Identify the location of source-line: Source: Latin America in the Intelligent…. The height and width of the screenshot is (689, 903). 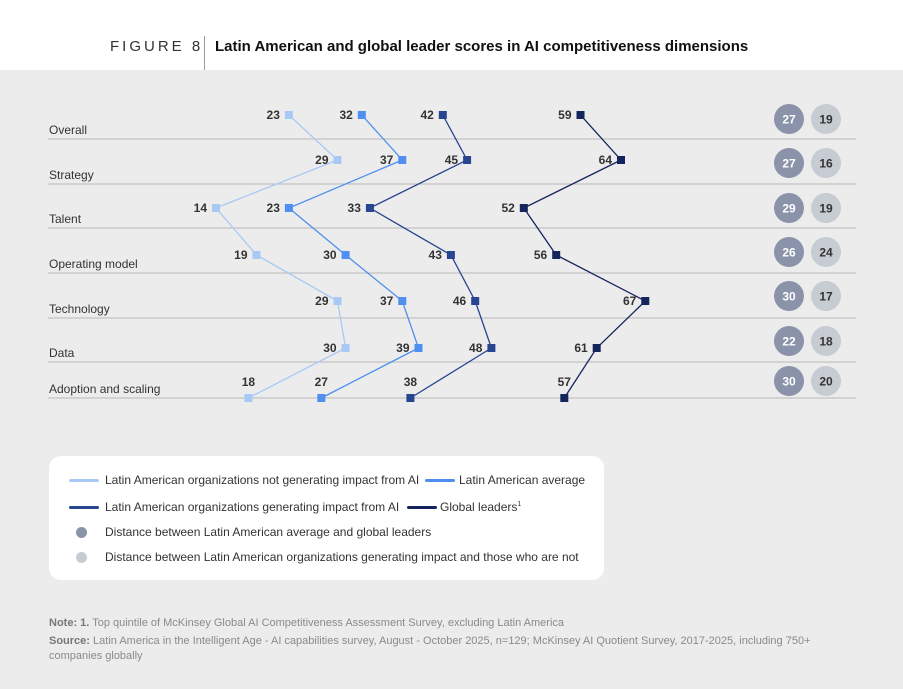
(449, 649).